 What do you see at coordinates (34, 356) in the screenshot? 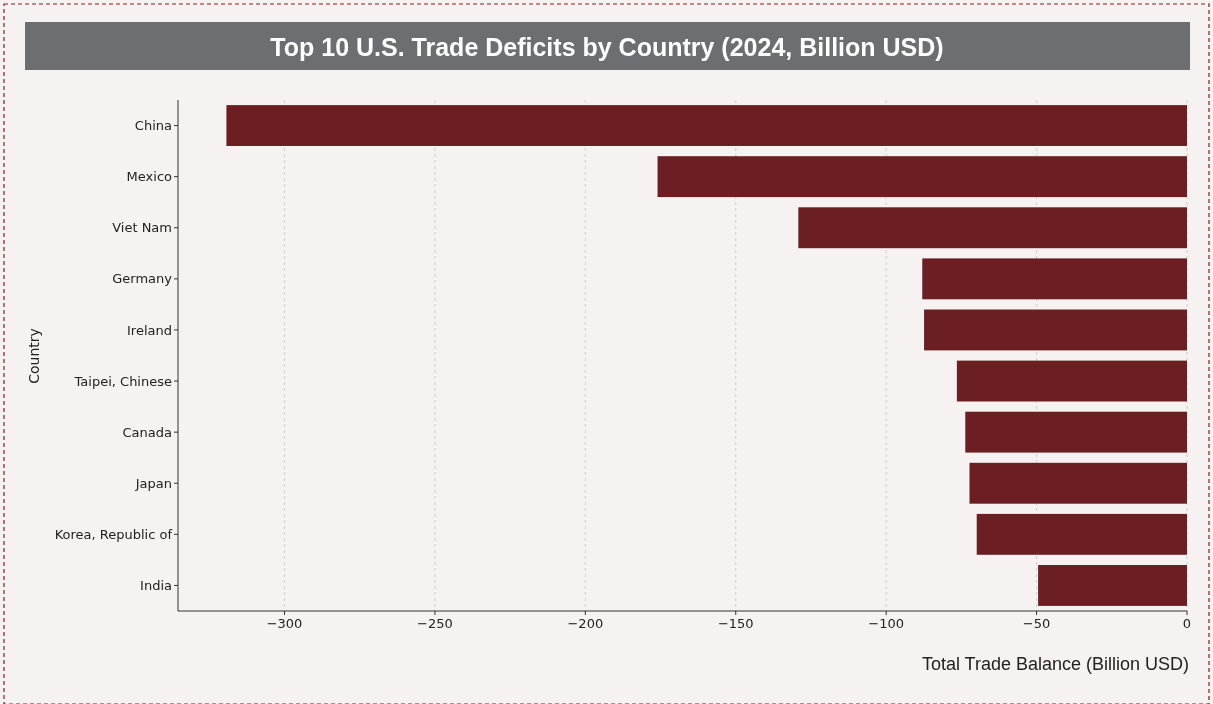
I see `y-axis-title: Country` at bounding box center [34, 356].